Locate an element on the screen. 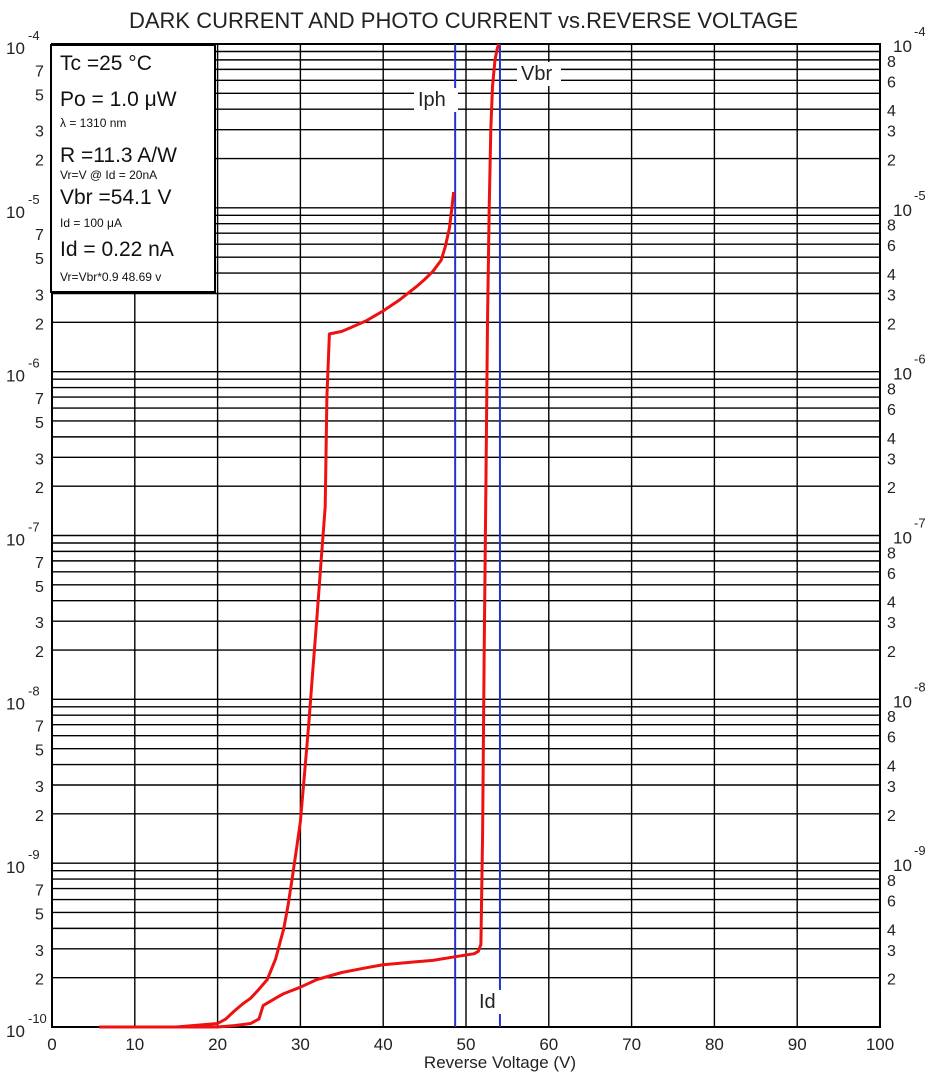 This screenshot has height=1081, width=927. tc-value: Tc =25 °C is located at coordinates (106, 63).